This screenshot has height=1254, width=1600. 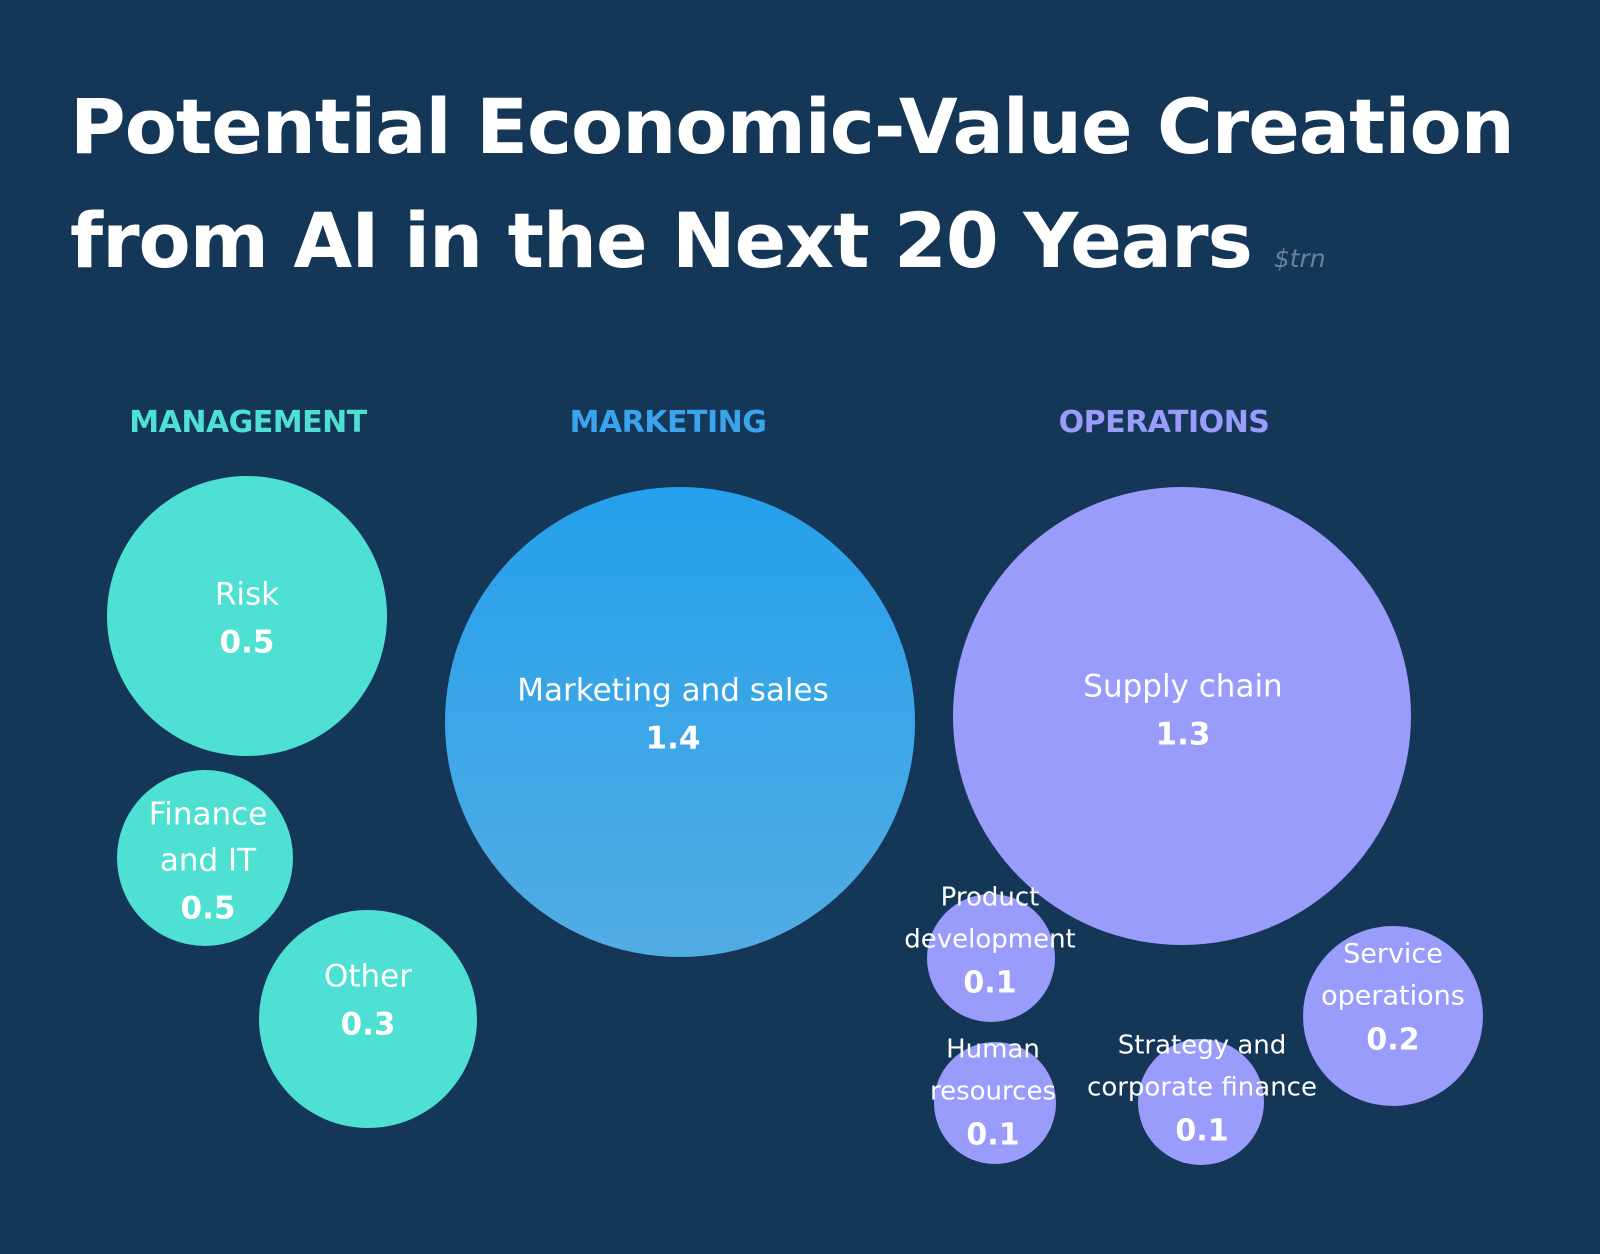 I want to click on chart-title-line-1: Potential Economic-Value Creation, so click(x=792, y=126).